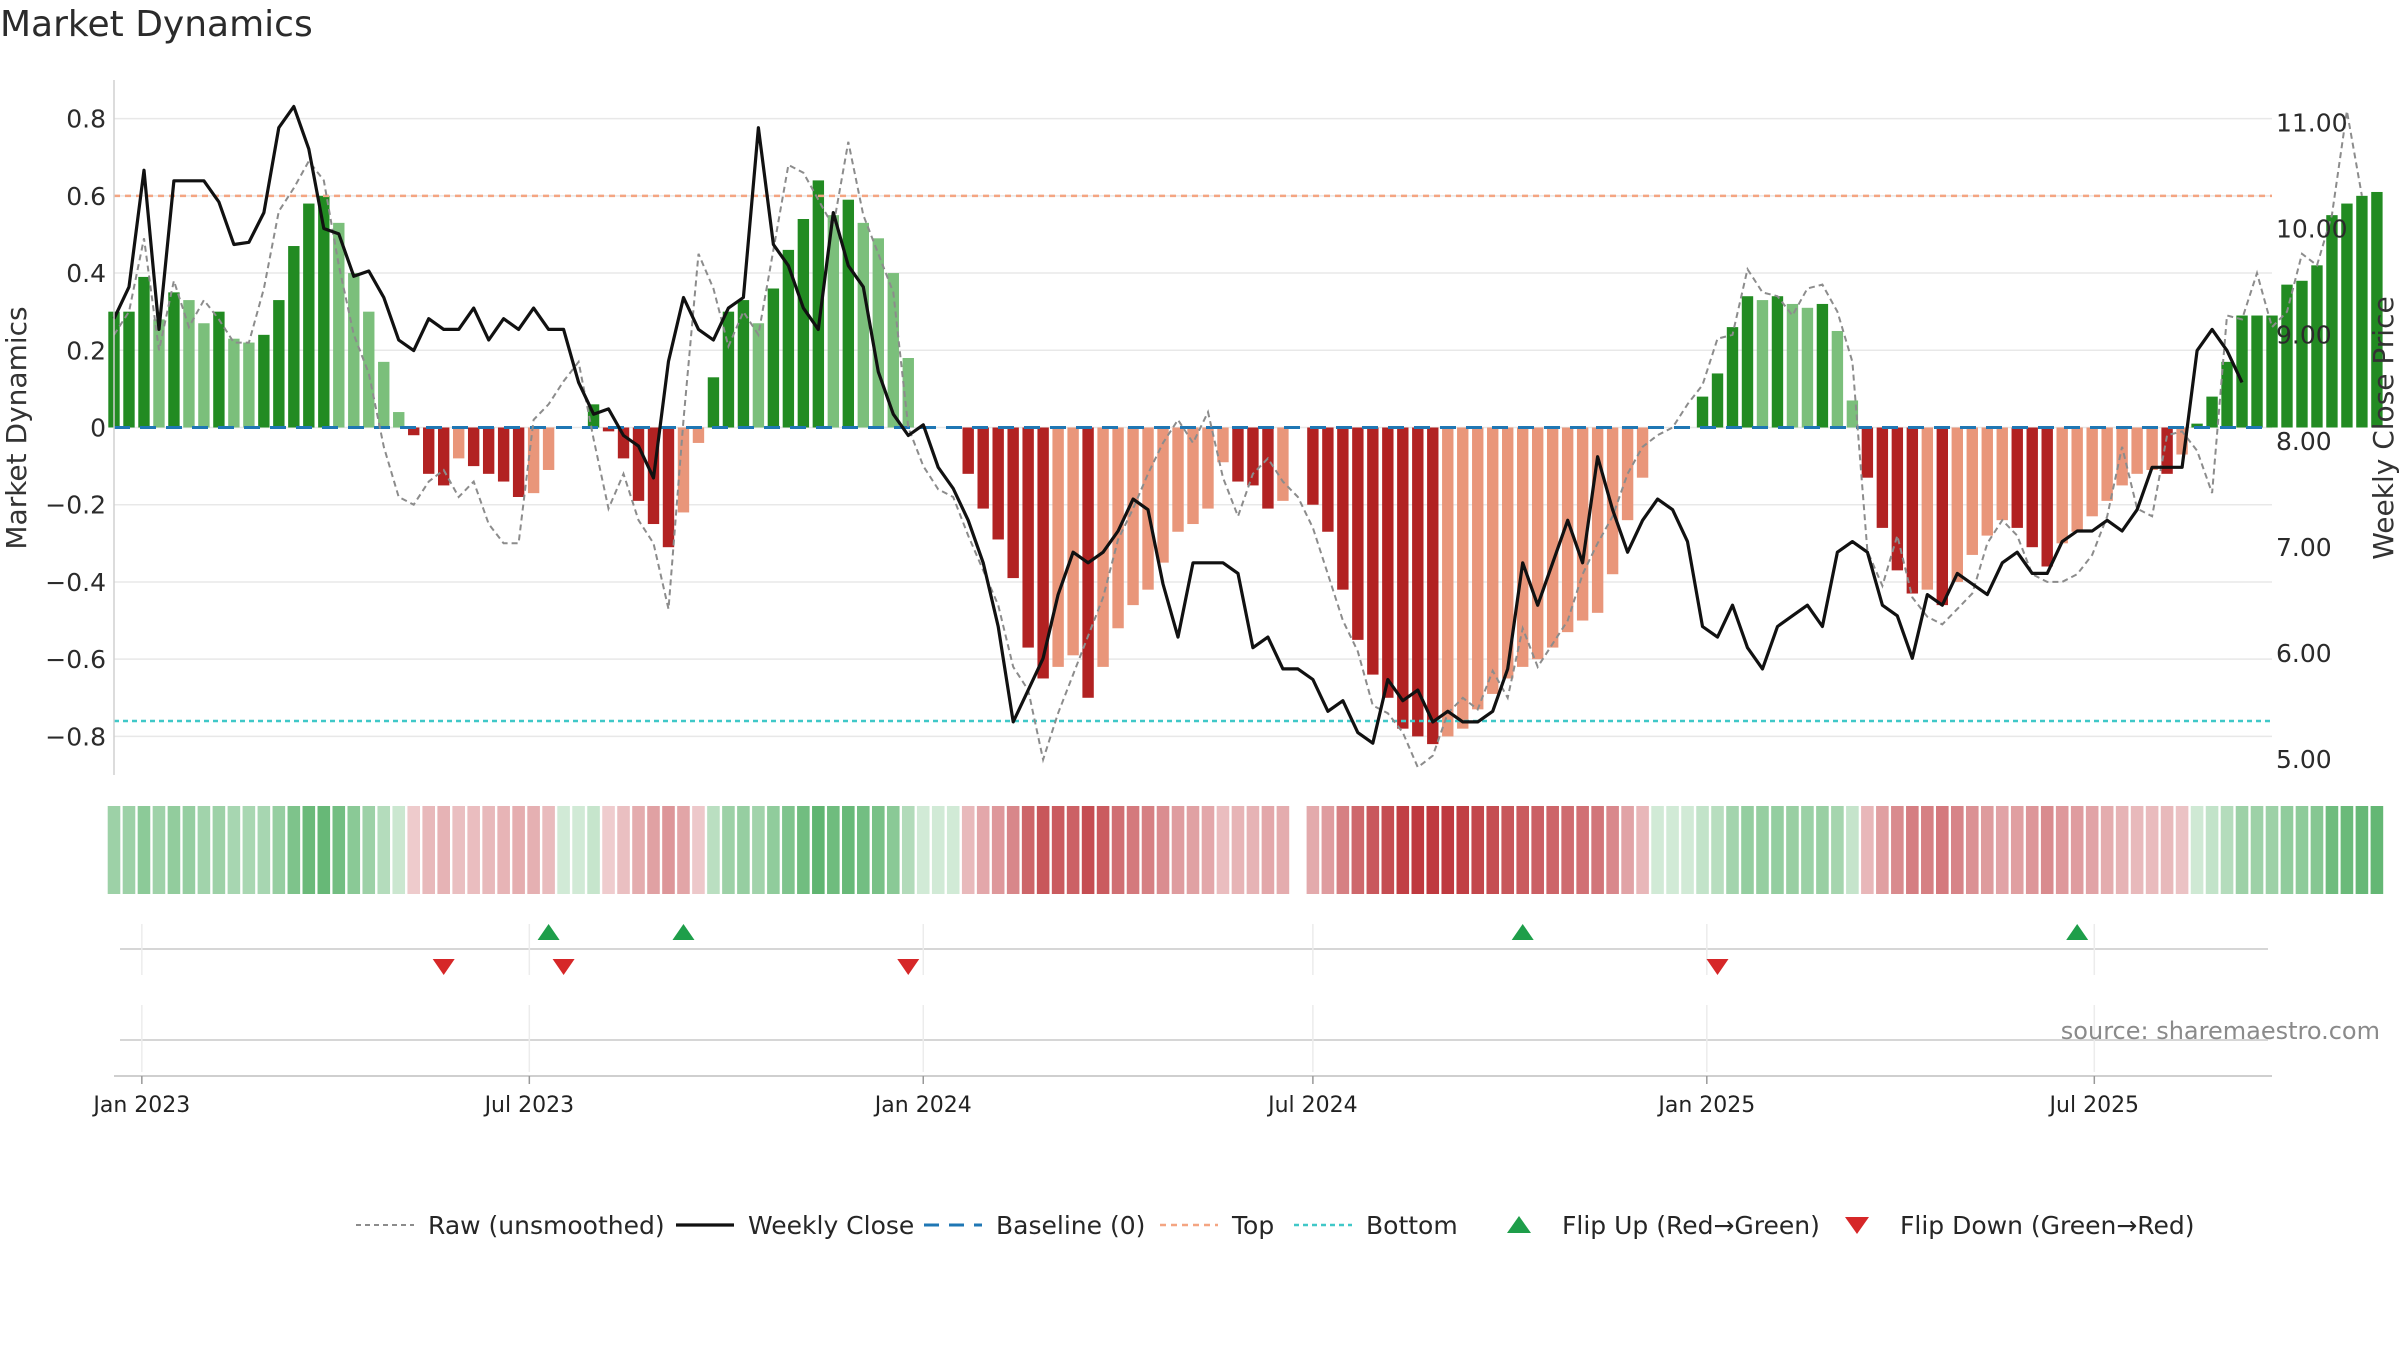 This screenshot has width=2400, height=1350. Describe the element at coordinates (86, 119) in the screenshot. I see `y-tick-label: 0.8` at that location.